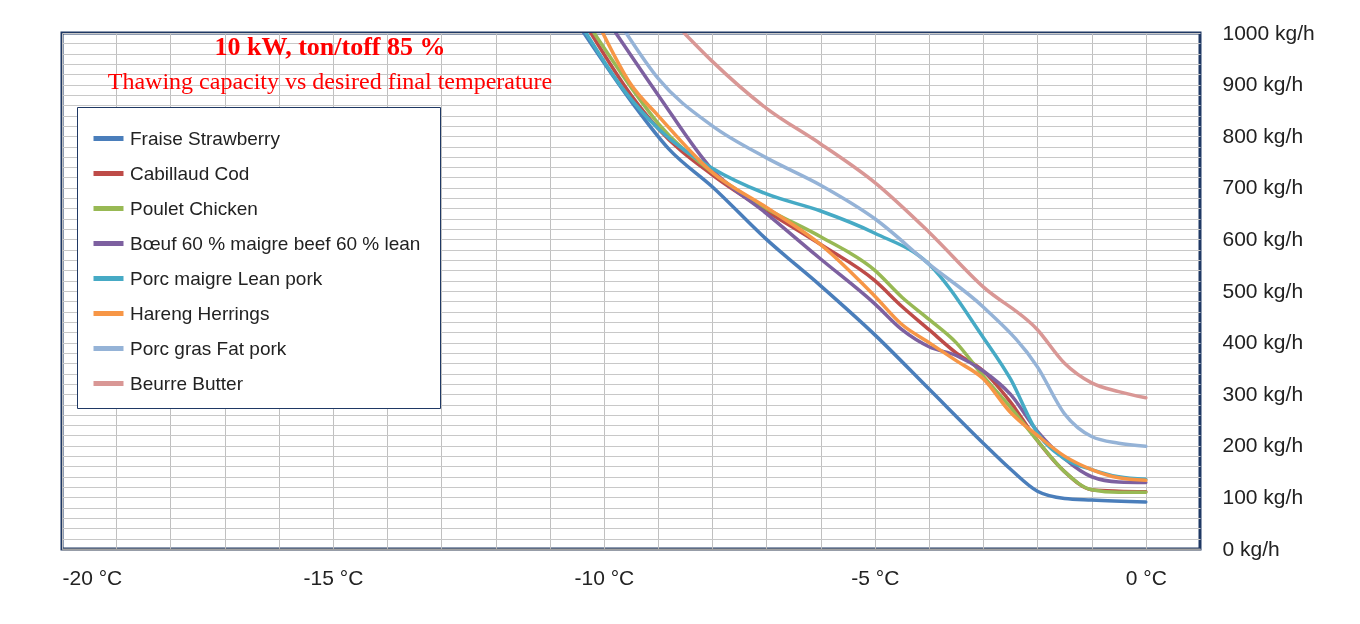  I want to click on y-tick-label: 0 kg/h, so click(1251, 548).